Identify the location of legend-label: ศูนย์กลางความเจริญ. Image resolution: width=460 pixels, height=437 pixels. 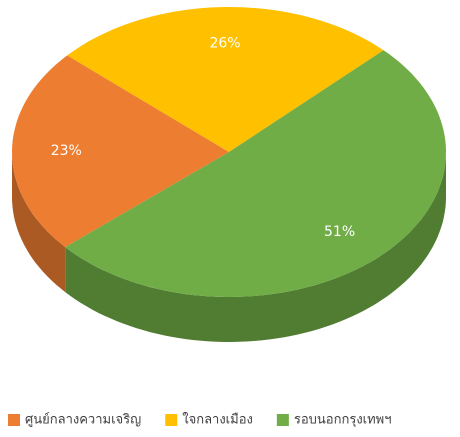
(83, 420).